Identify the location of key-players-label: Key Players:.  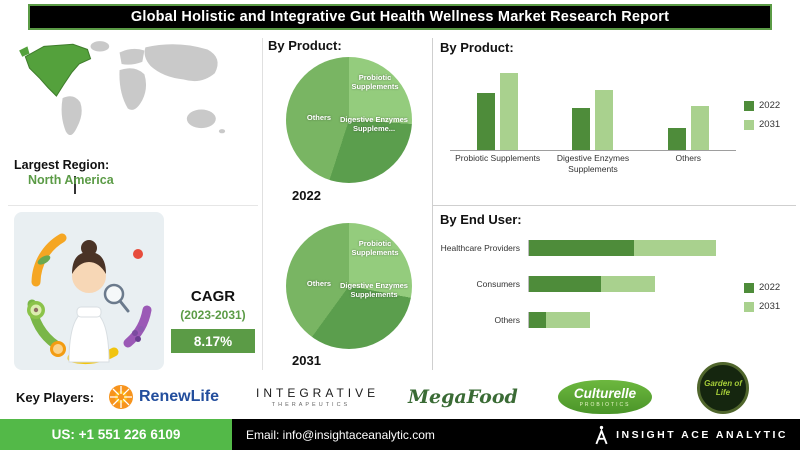
(55, 397).